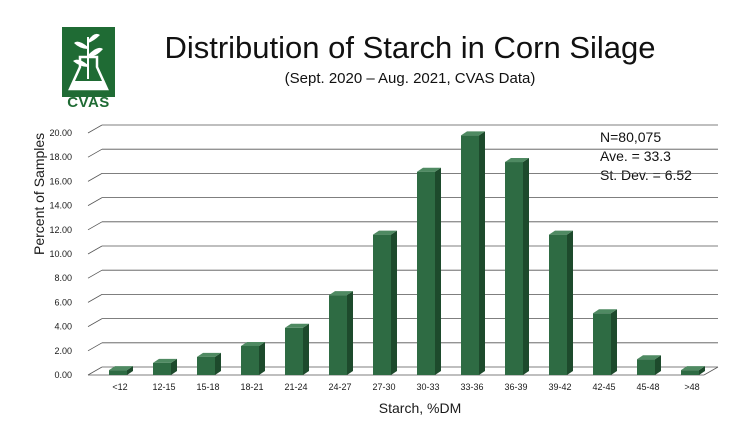 This screenshot has height=443, width=750. What do you see at coordinates (603, 387) in the screenshot?
I see `x-tick-label: 42-45` at bounding box center [603, 387].